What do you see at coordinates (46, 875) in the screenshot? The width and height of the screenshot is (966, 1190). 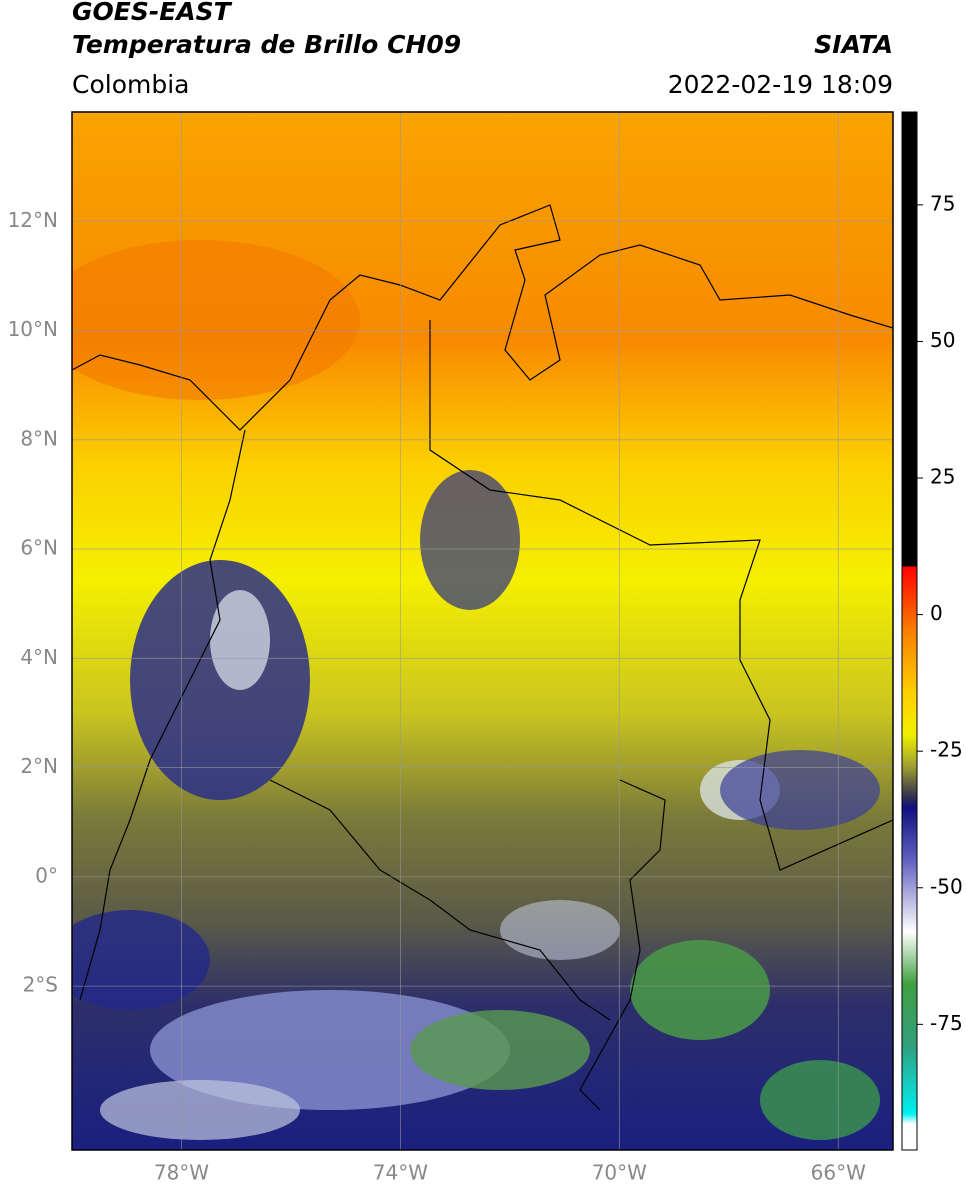 I see `lat-tick-label: 0°` at bounding box center [46, 875].